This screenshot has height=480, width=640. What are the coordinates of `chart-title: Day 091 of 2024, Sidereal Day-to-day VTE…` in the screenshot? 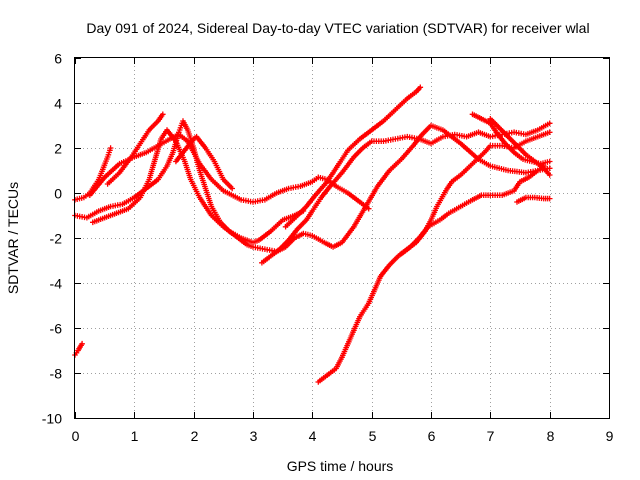 It's located at (337, 28).